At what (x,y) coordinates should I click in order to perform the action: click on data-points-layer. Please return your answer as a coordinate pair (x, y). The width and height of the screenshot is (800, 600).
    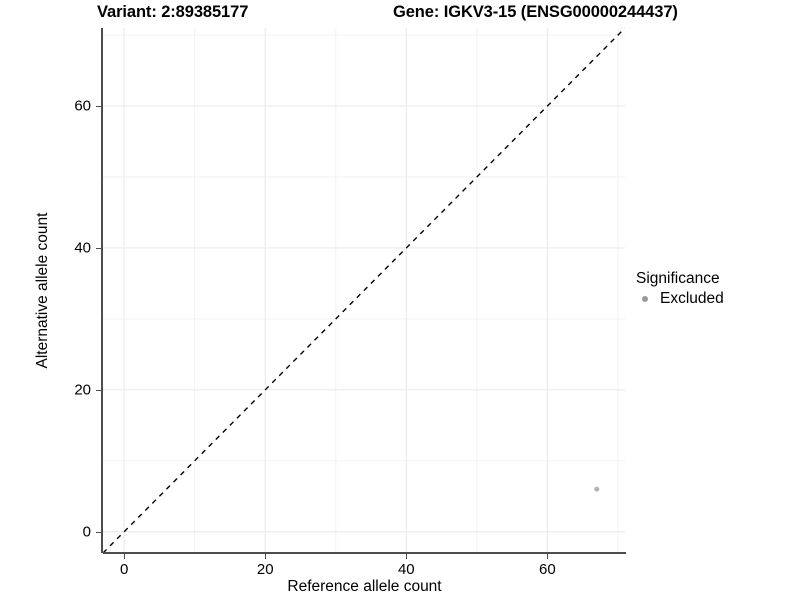
    Looking at the image, I should click on (597, 489).